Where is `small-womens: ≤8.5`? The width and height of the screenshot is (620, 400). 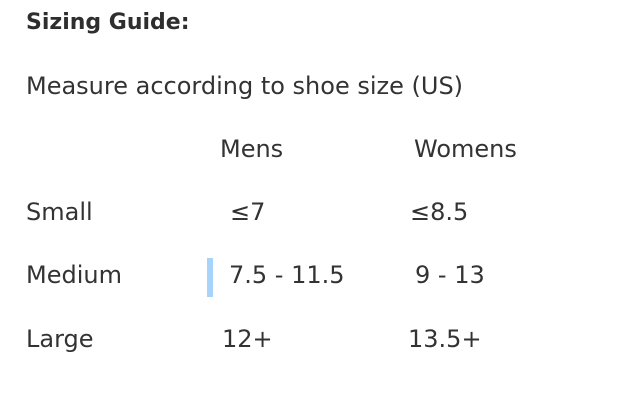 small-womens: ≤8.5 is located at coordinates (439, 212).